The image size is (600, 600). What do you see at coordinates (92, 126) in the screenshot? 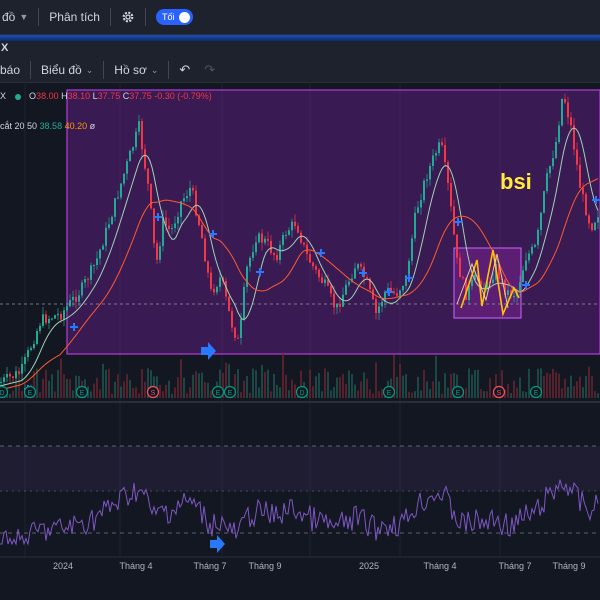
I see `ma-visibility-icon: ø` at bounding box center [92, 126].